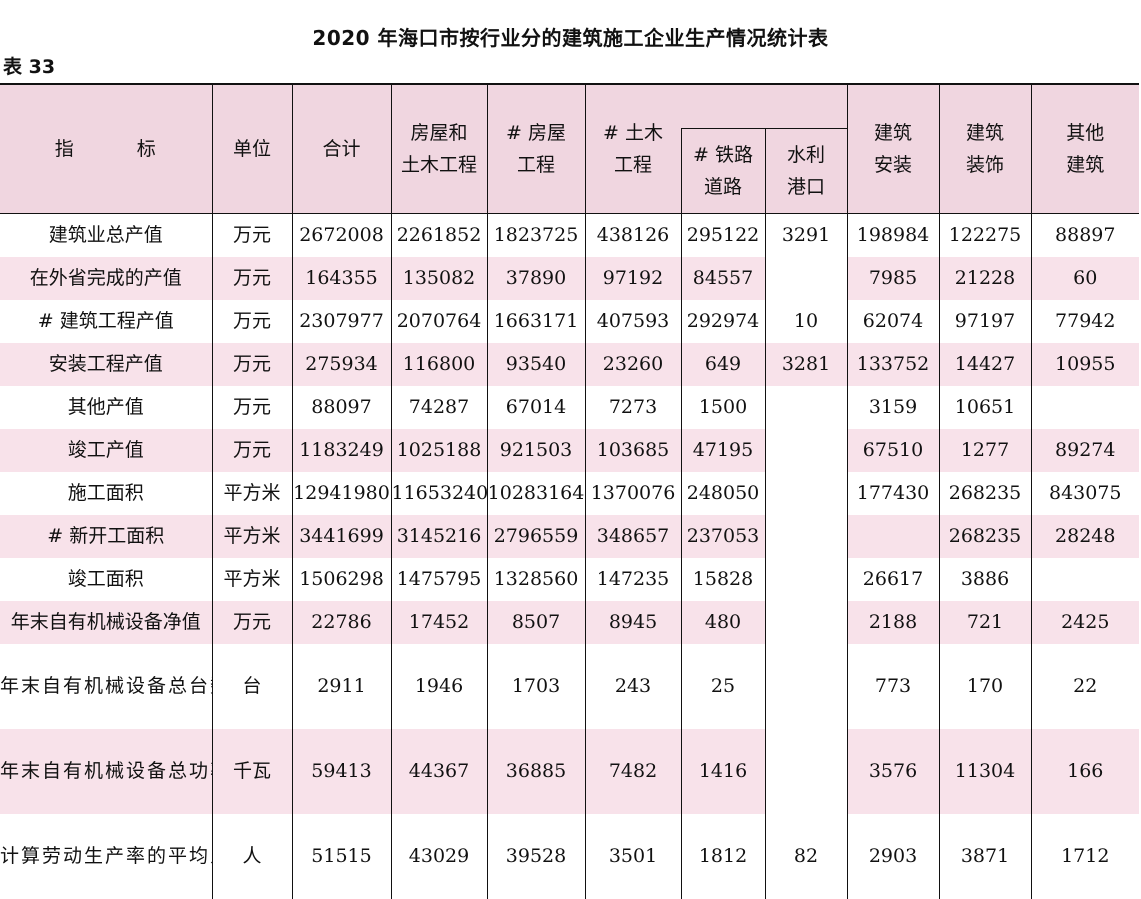 The height and width of the screenshot is (899, 1141). I want to click on row-indicator: # 新开工面积, so click(106, 536).